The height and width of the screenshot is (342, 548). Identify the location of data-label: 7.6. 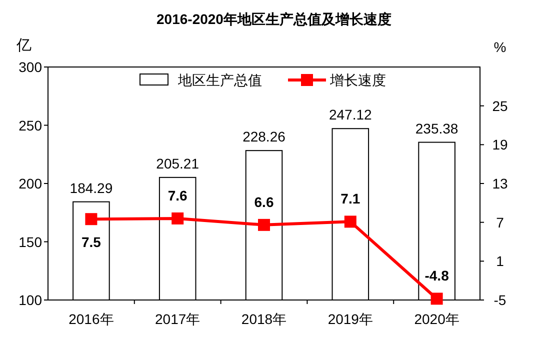
(178, 195).